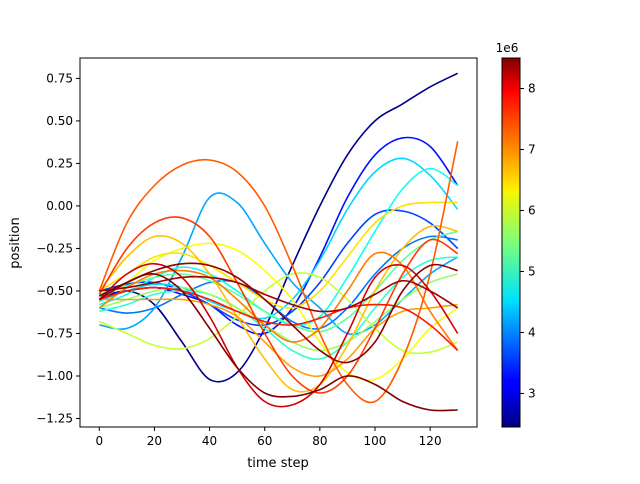  What do you see at coordinates (532, 88) in the screenshot?
I see `colorbar-tick-label: 8` at bounding box center [532, 88].